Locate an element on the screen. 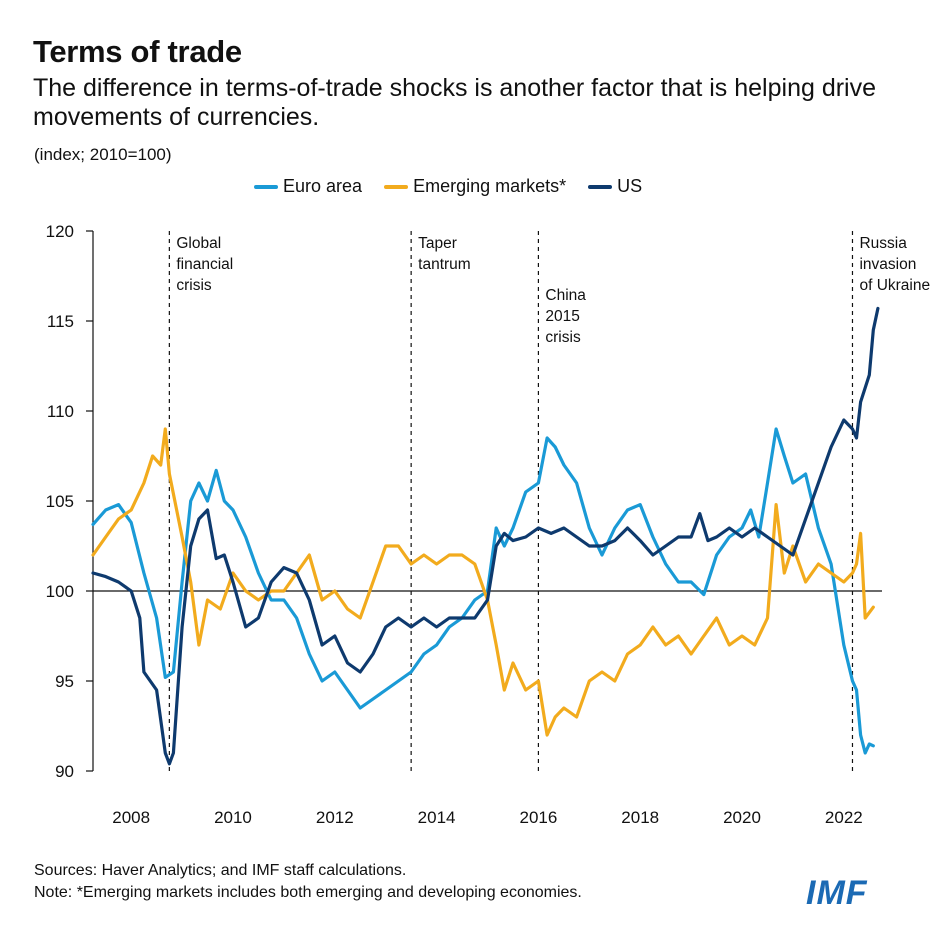 The height and width of the screenshot is (936, 932). x-tick-label: 2022 is located at coordinates (844, 817).